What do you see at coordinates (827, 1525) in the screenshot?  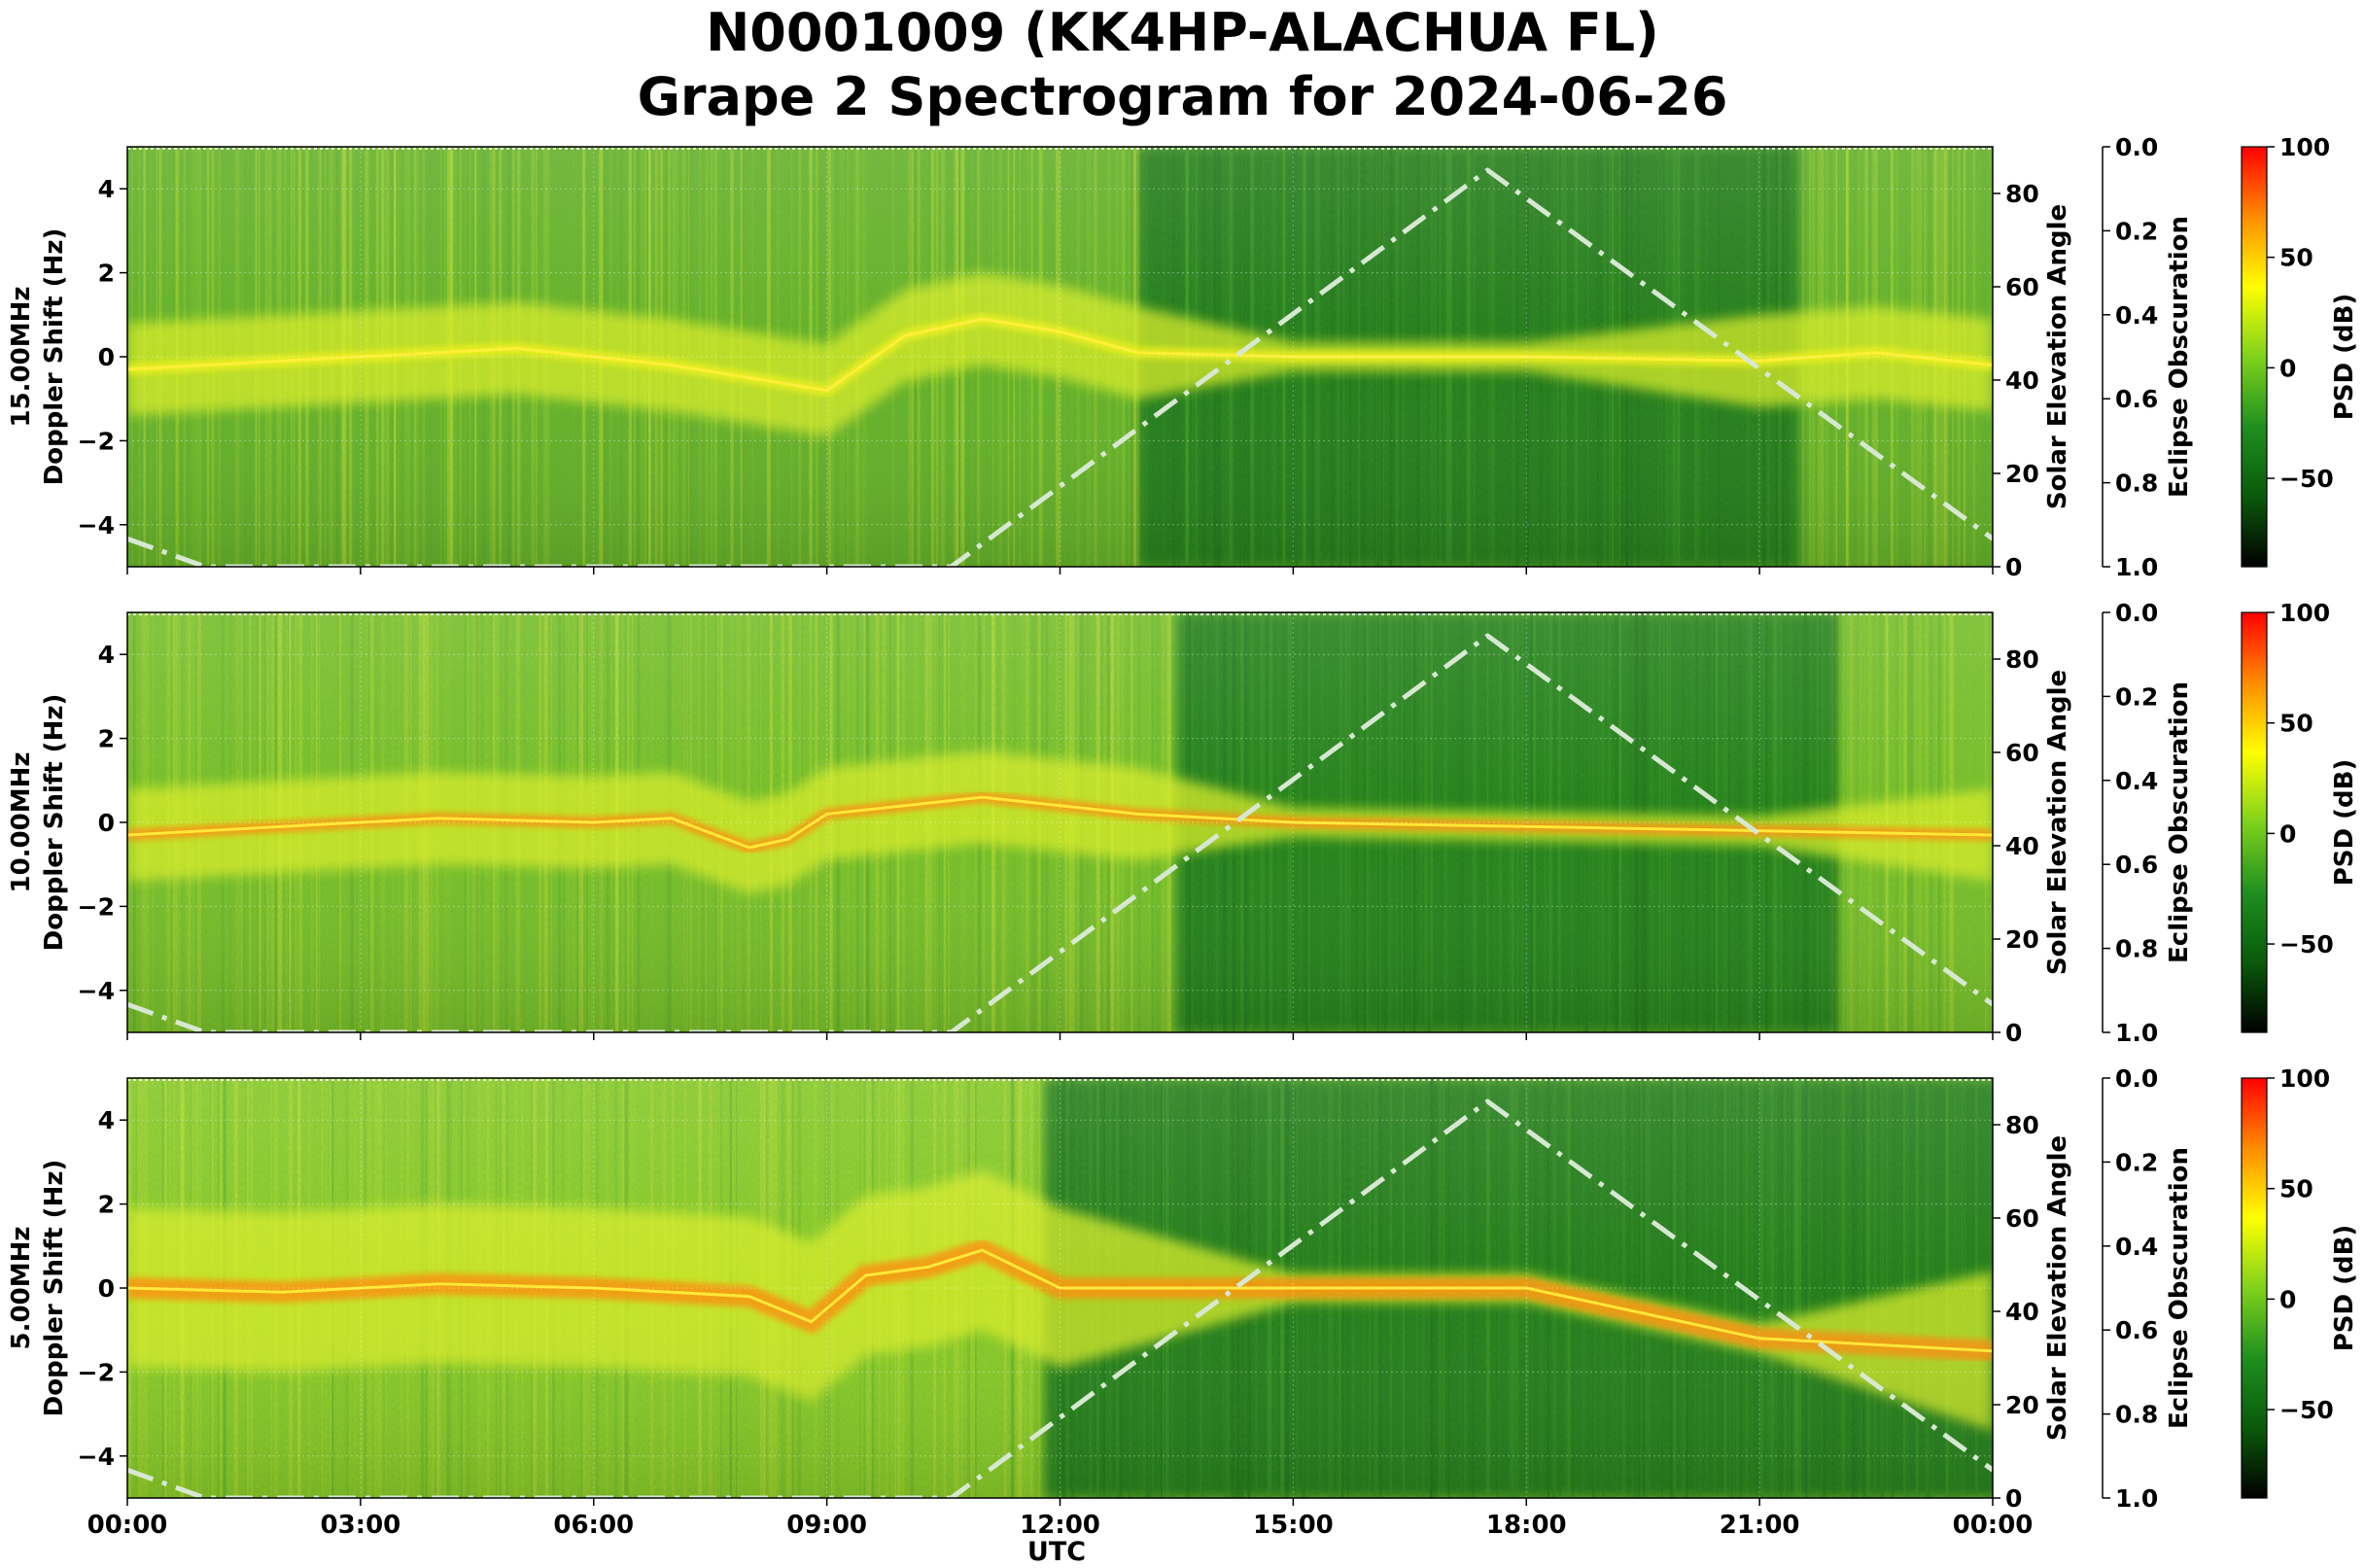 I see `x-tick-label: 09:00` at bounding box center [827, 1525].